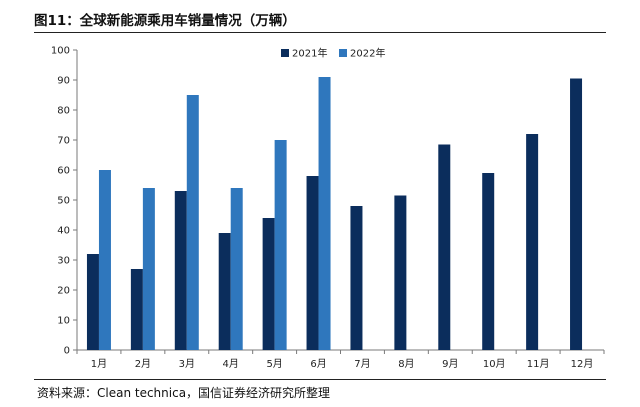  I want to click on legend-label: 2022年, so click(367, 53).